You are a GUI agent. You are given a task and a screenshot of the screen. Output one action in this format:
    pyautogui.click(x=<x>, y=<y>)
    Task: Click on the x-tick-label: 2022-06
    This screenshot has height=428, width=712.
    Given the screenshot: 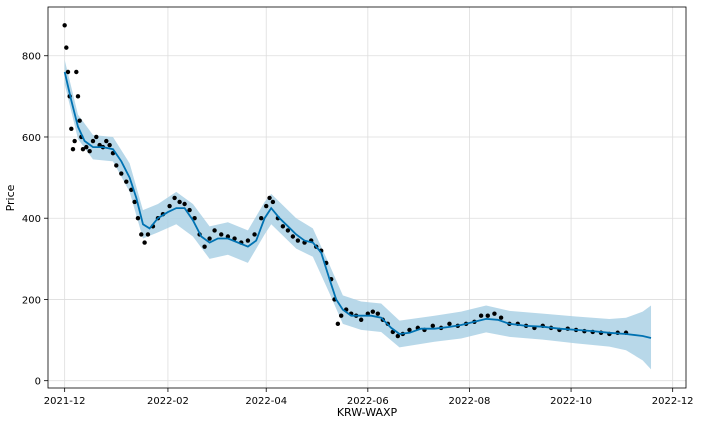 What is the action you would take?
    pyautogui.click(x=368, y=401)
    